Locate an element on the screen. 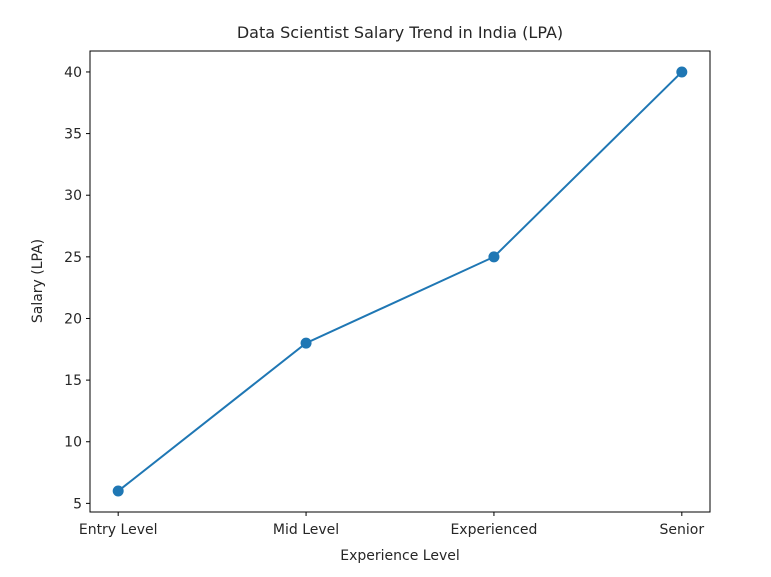  y-tick-label: 30 is located at coordinates (73, 196).